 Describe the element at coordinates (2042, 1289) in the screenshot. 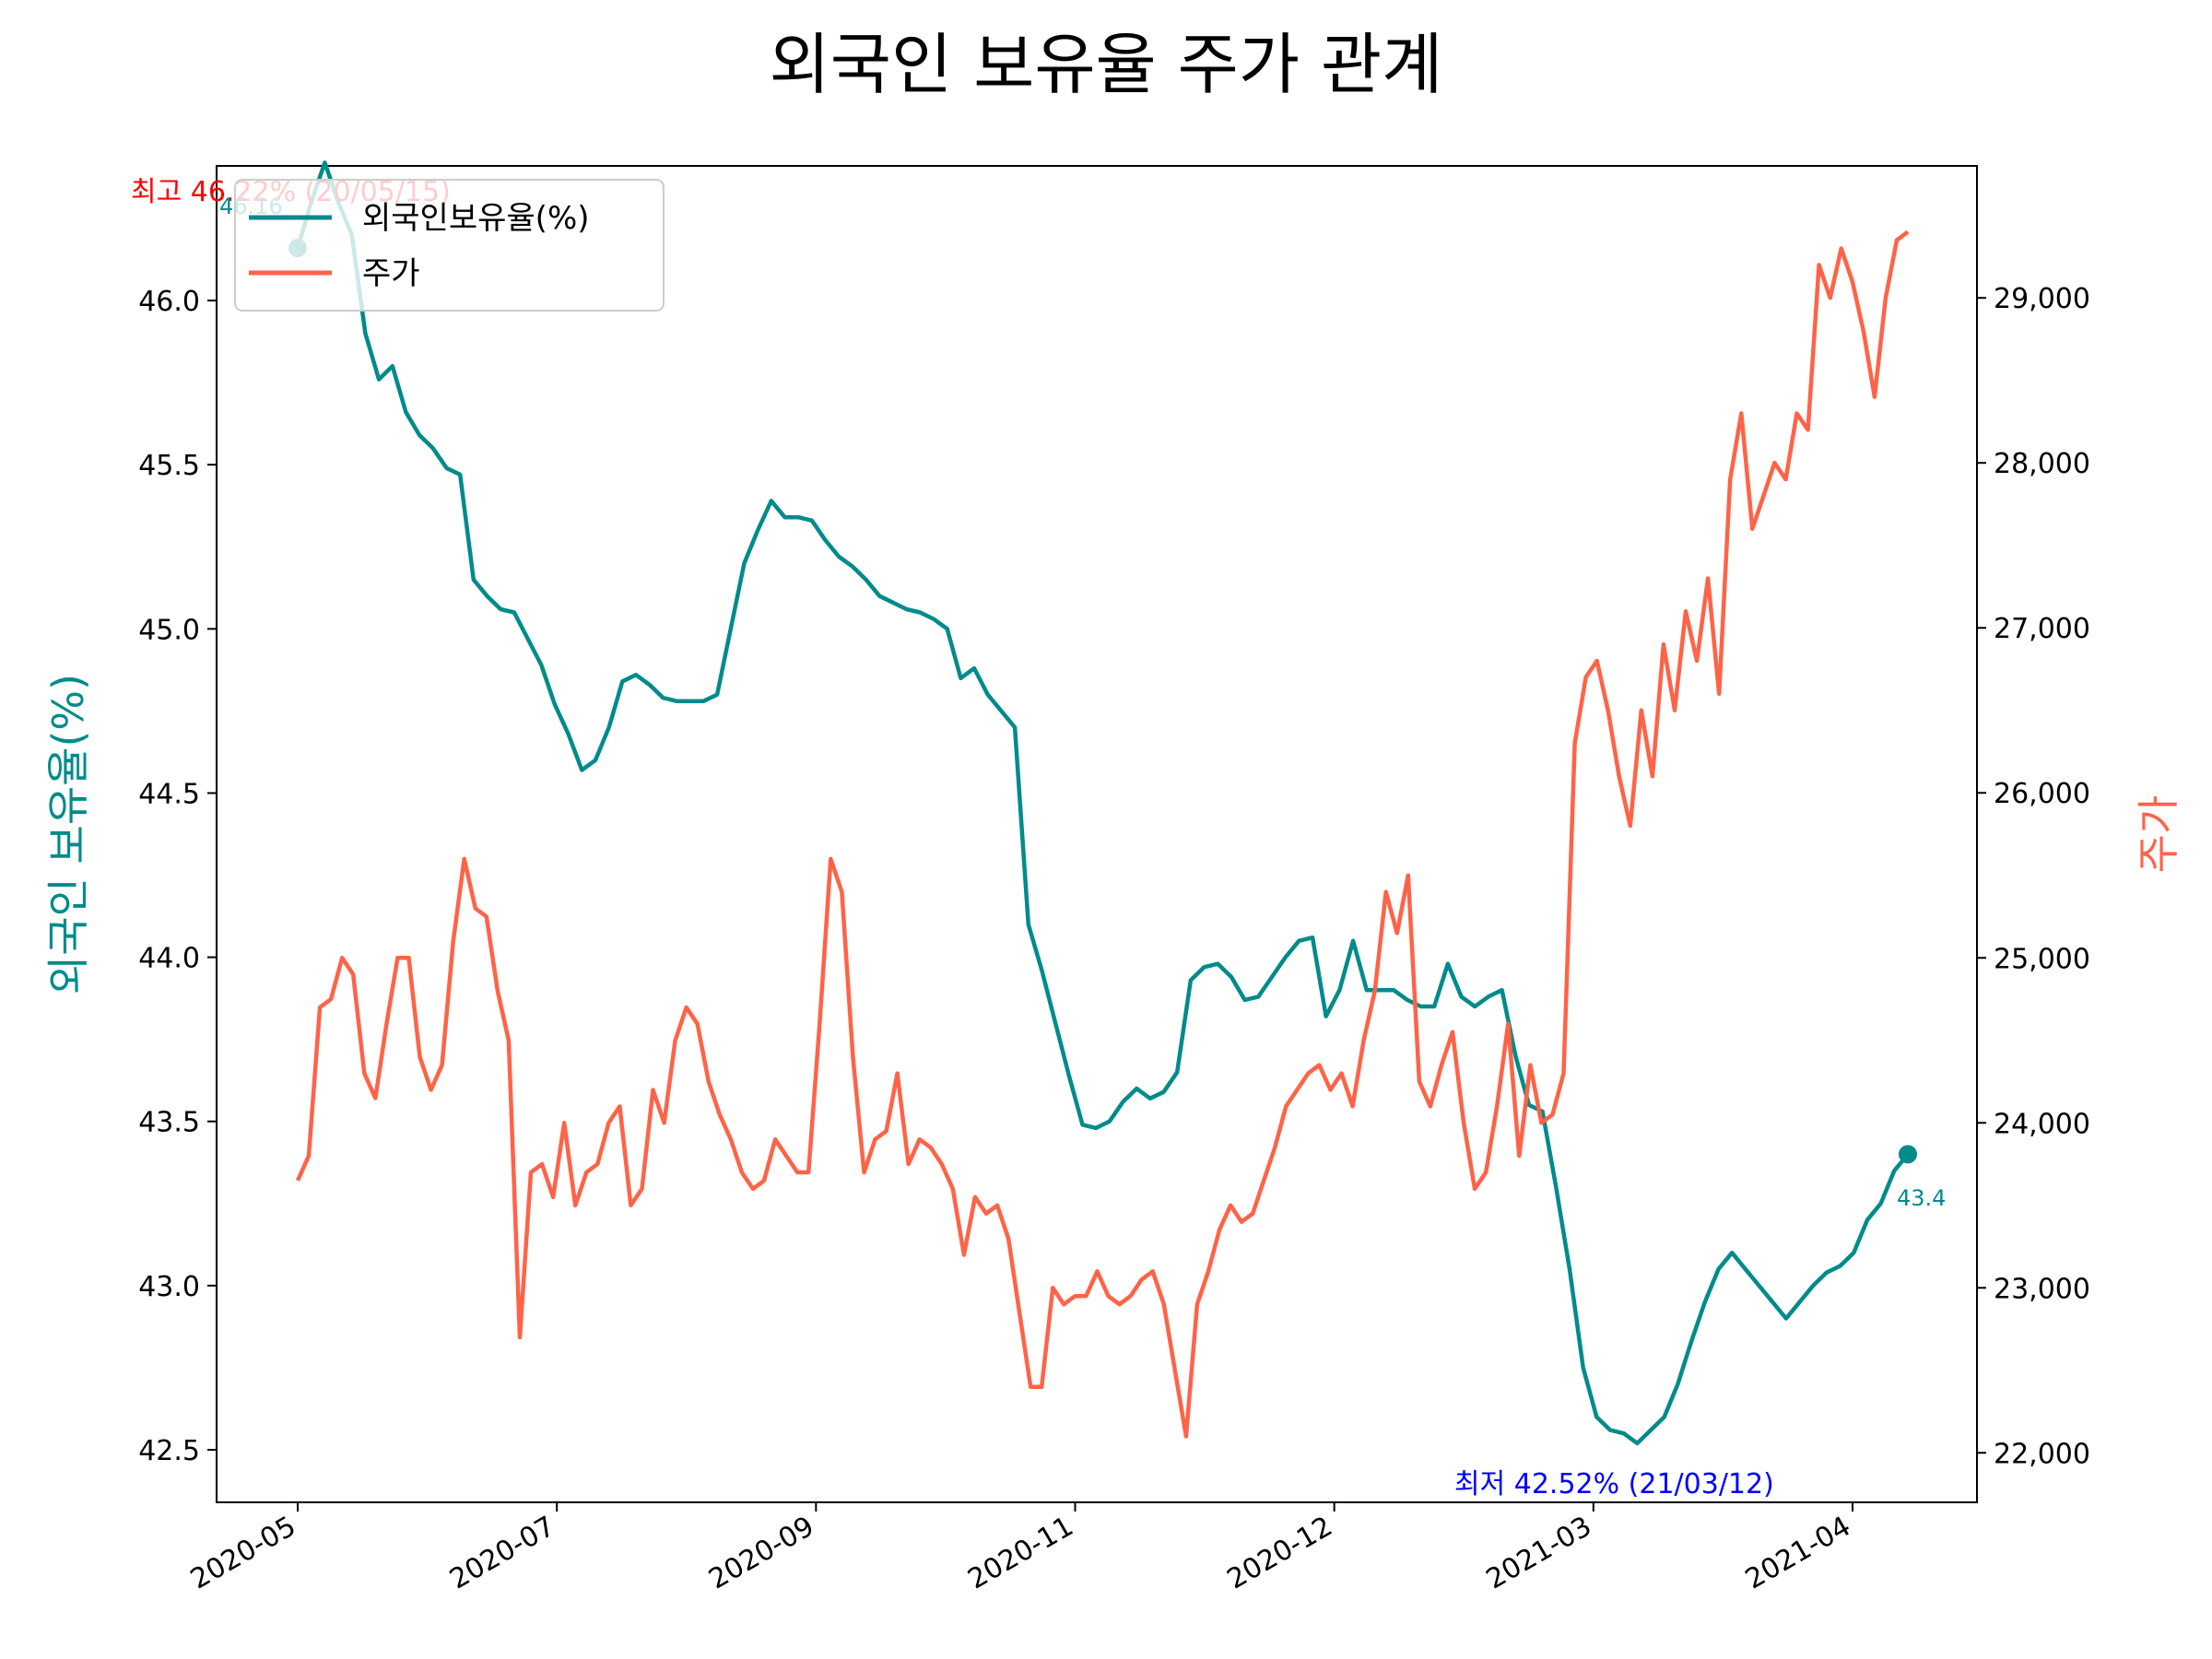

I see `right-y-tick-label: 23,000` at that location.